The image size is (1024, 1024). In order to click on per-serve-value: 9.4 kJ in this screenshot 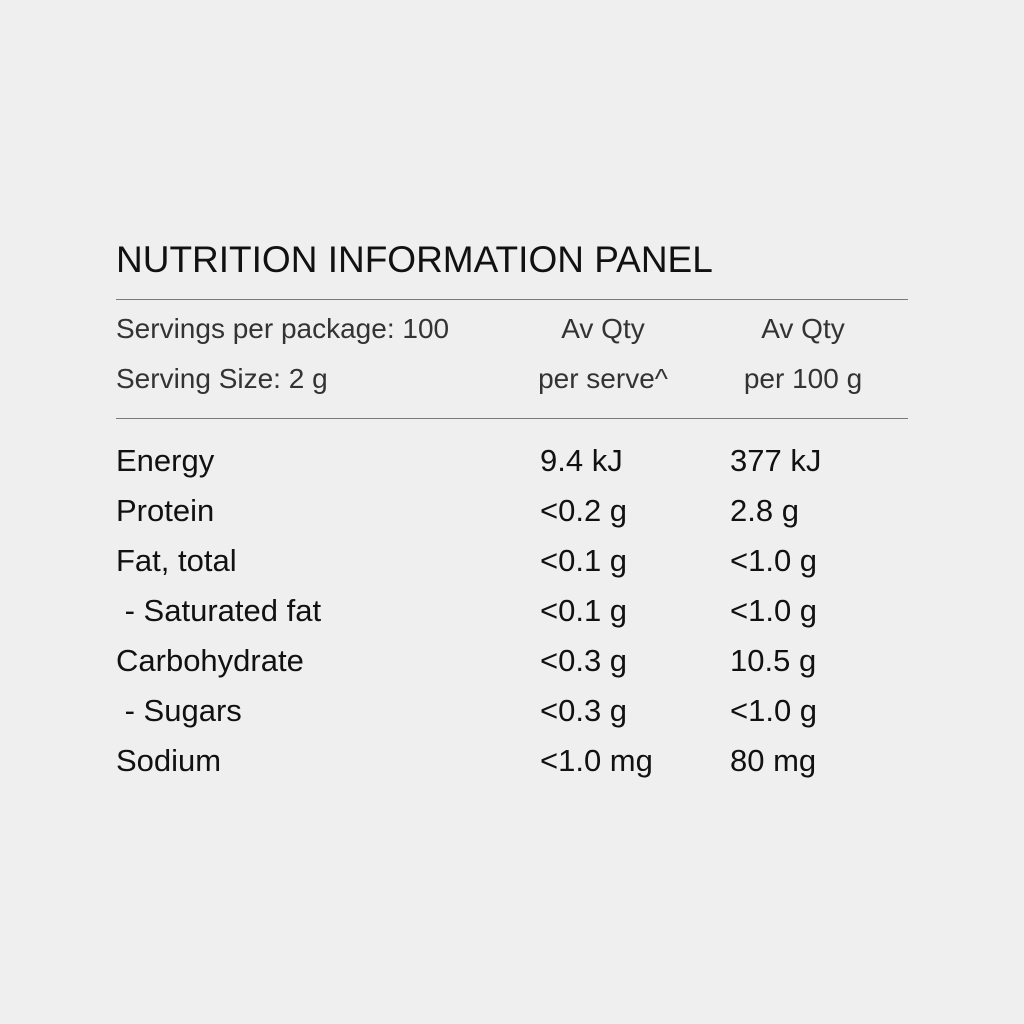, I will do `click(581, 460)`.